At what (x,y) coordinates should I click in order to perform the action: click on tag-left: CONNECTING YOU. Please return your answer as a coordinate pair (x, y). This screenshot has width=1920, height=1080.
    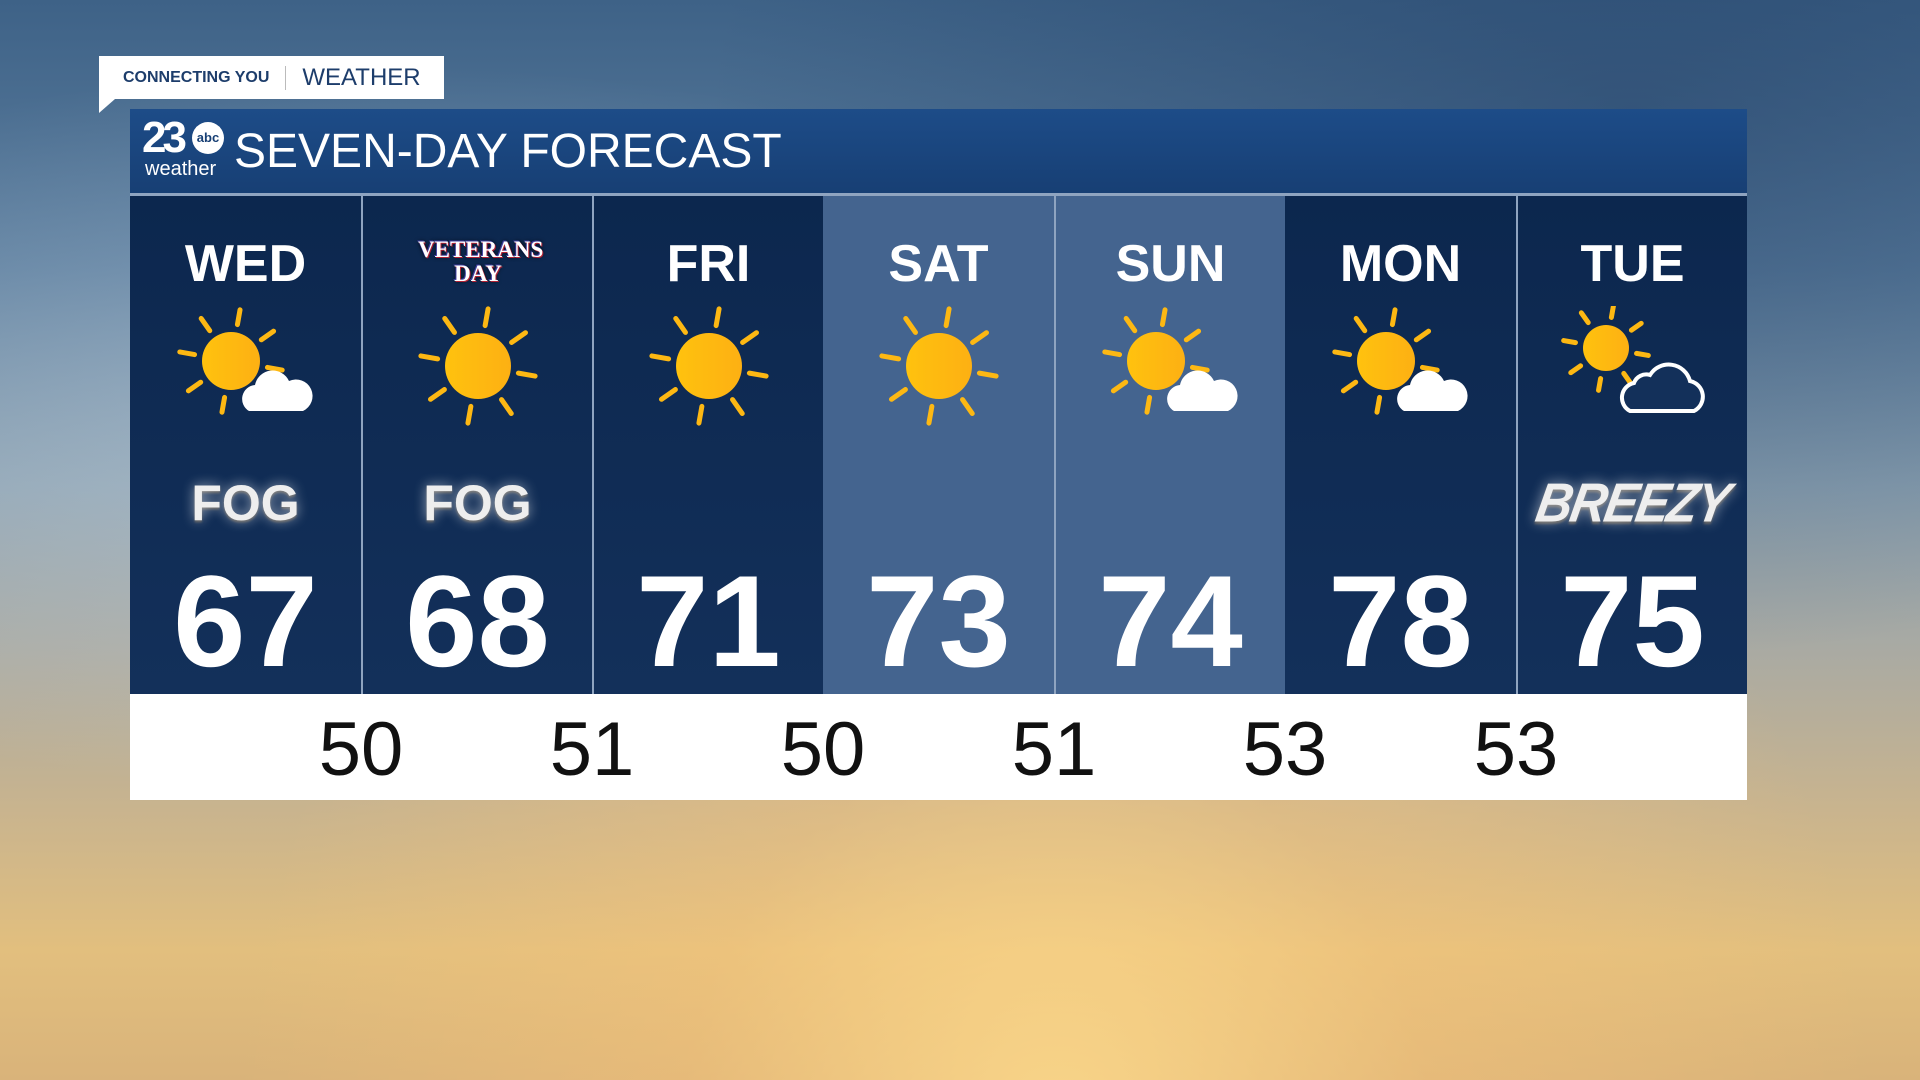
    Looking at the image, I should click on (196, 77).